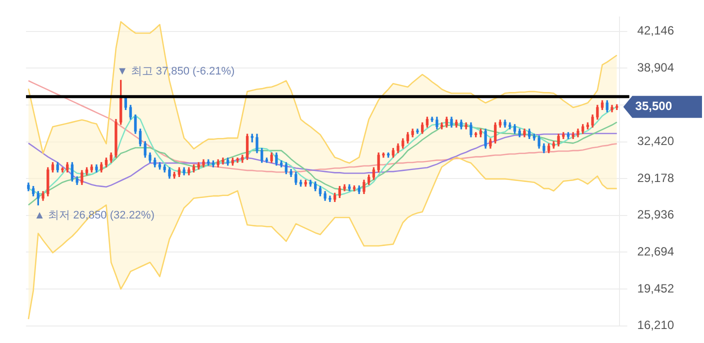 The image size is (704, 343). Describe the element at coordinates (655, 288) in the screenshot. I see `y-tick-label: 19,452` at that location.